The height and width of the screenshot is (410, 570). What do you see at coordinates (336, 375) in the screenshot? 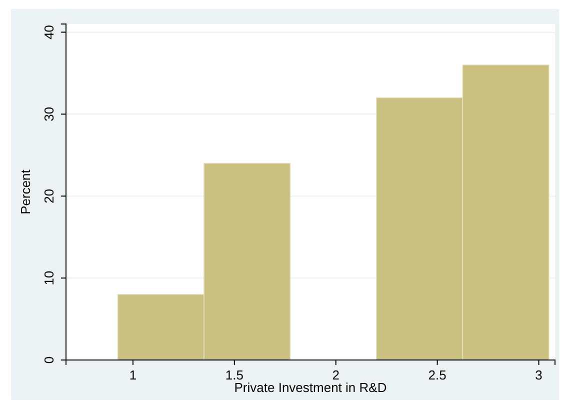
I see `x-tick-label: 2` at bounding box center [336, 375].